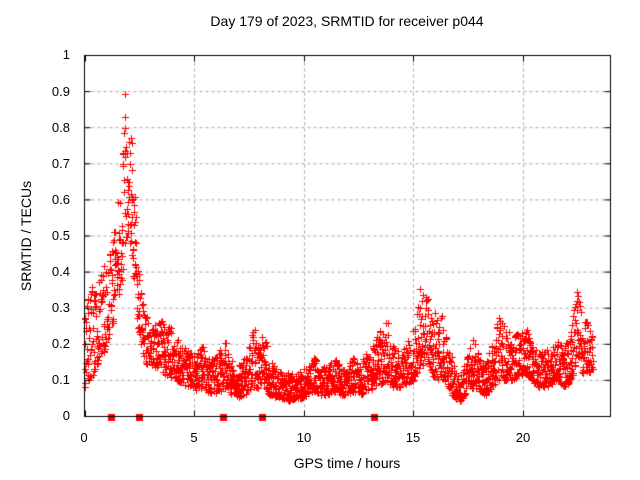 Image resolution: width=640 pixels, height=480 pixels. Describe the element at coordinates (60, 271) in the screenshot. I see `y-tick-label: 0.4` at that location.